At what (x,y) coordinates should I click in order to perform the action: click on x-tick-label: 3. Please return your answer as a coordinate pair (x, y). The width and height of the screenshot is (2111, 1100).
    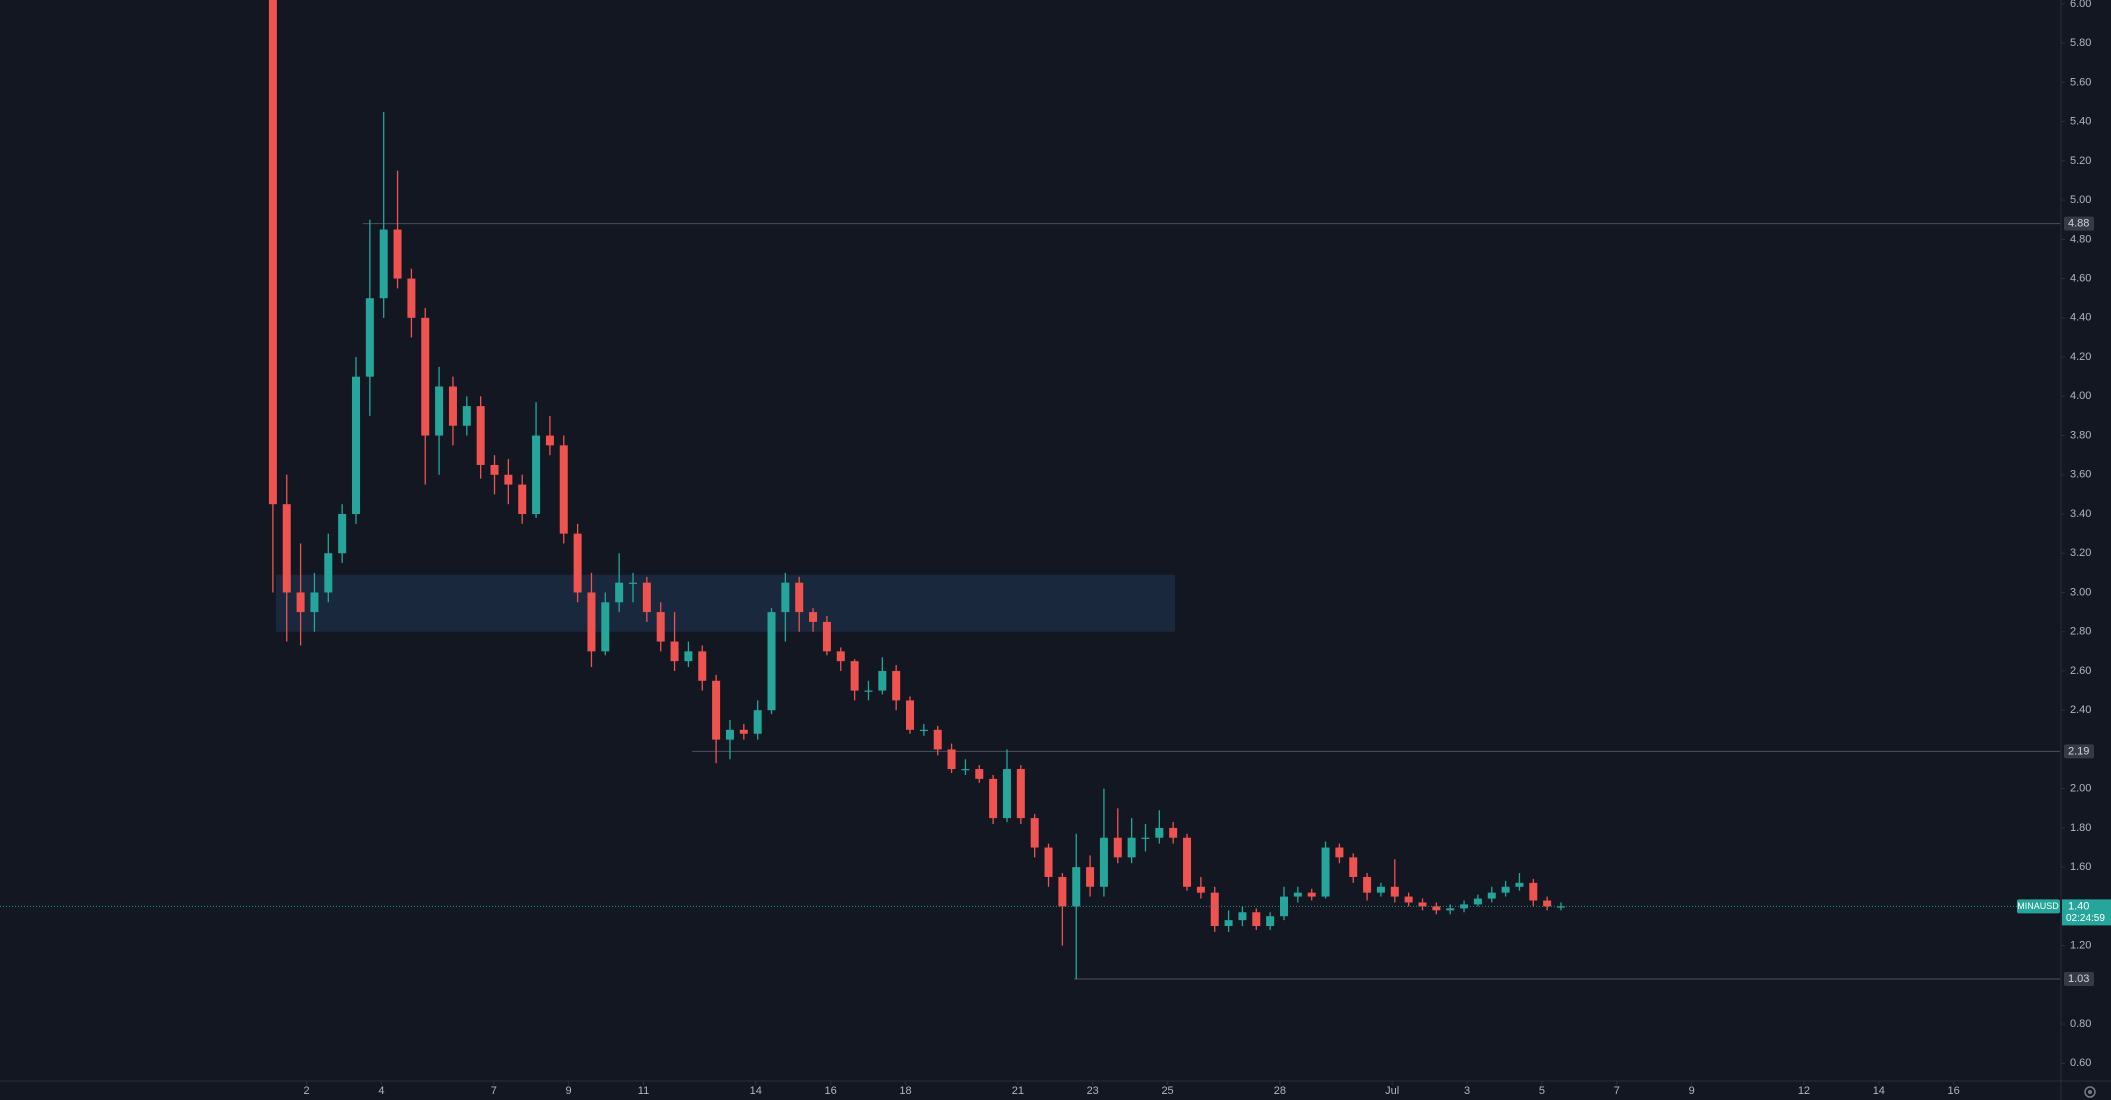
    Looking at the image, I should click on (1467, 1091).